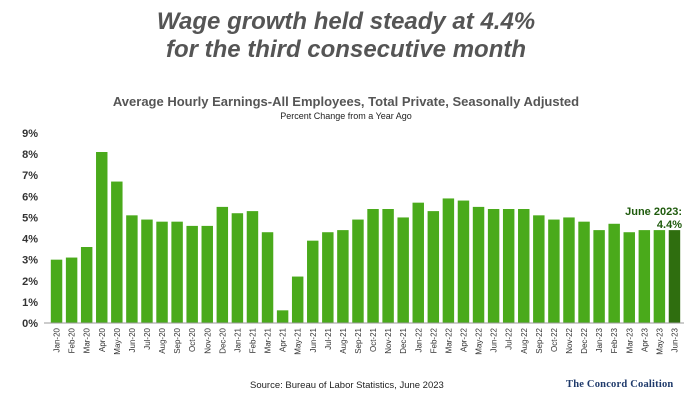 This screenshot has width=692, height=403. What do you see at coordinates (524, 340) in the screenshot?
I see `x-tick-label: Aug-22` at bounding box center [524, 340].